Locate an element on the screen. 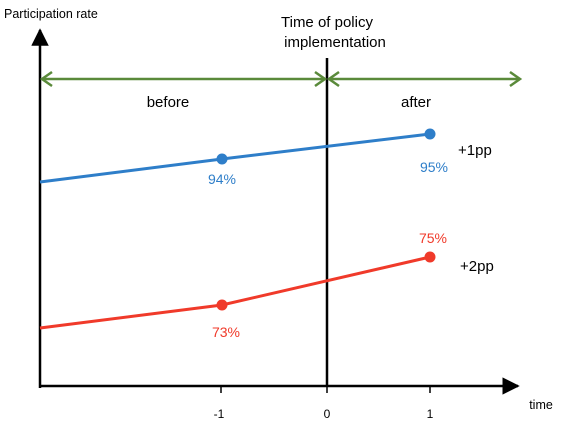 The width and height of the screenshot is (574, 432). period-arrow-after is located at coordinates (424, 79).